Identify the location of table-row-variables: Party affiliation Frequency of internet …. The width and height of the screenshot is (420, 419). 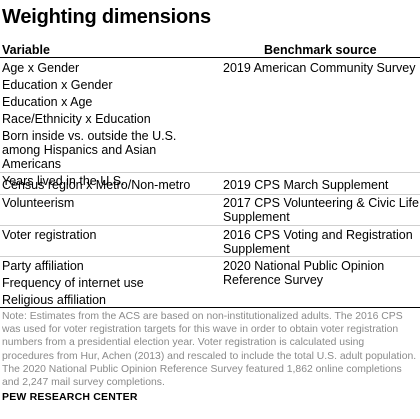
(109, 284).